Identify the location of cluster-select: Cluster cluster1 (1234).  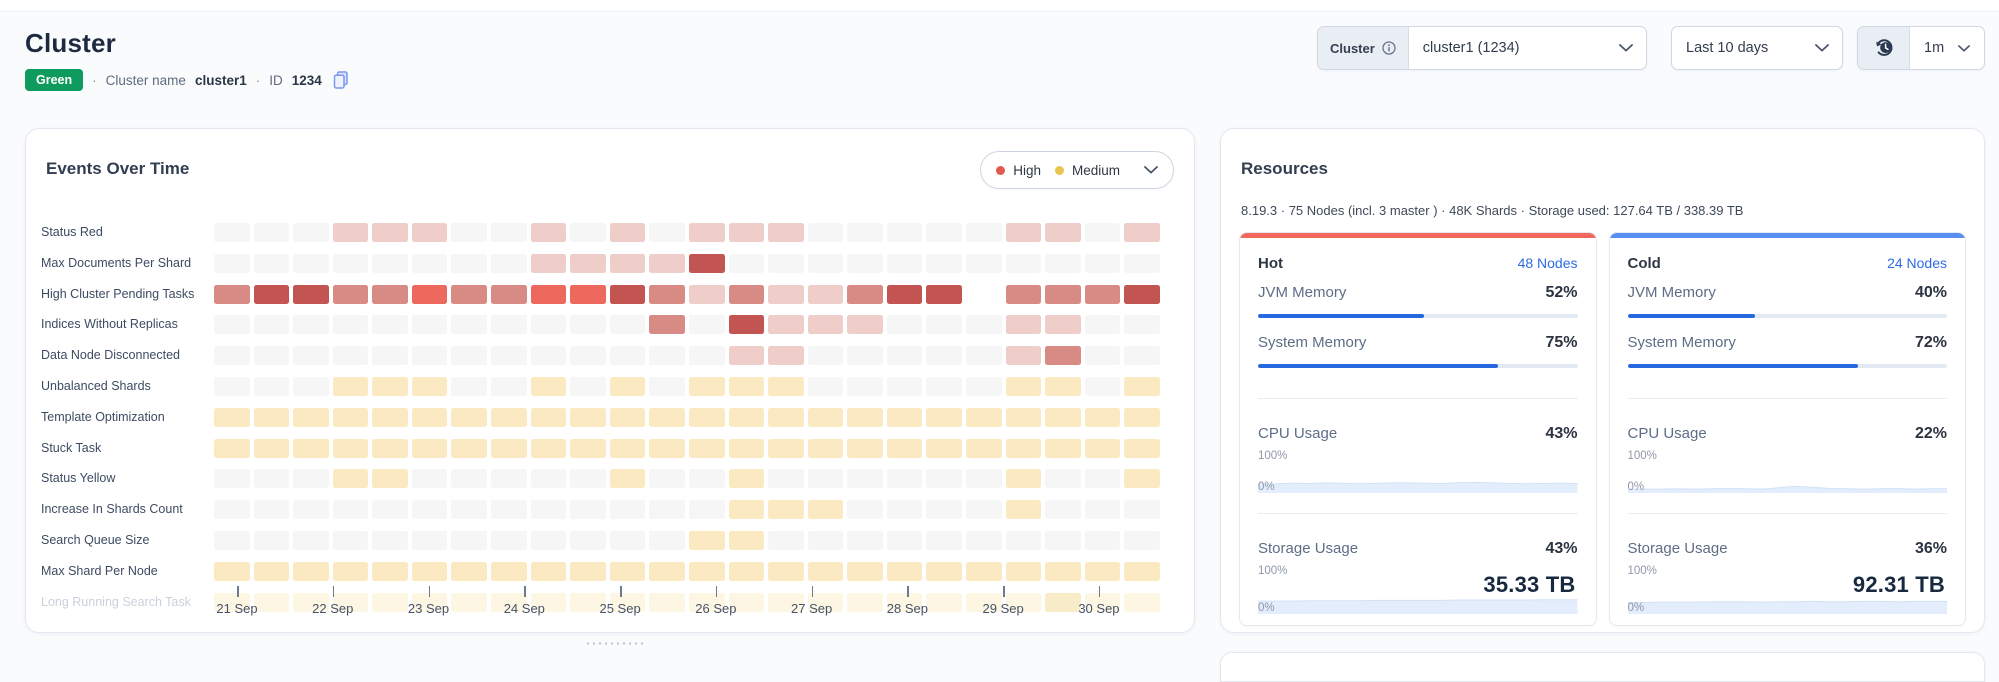
(1482, 48).